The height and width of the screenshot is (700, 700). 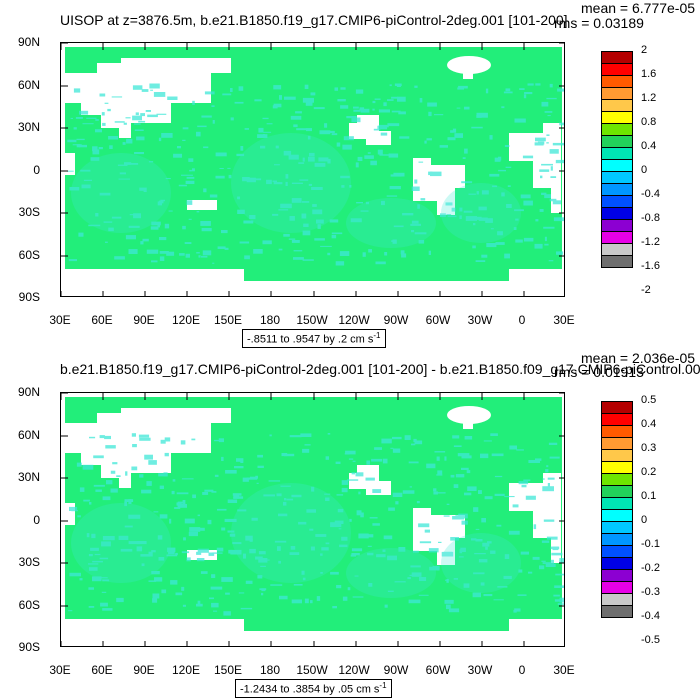 What do you see at coordinates (36, 520) in the screenshot?
I see `lat-label: 0` at bounding box center [36, 520].